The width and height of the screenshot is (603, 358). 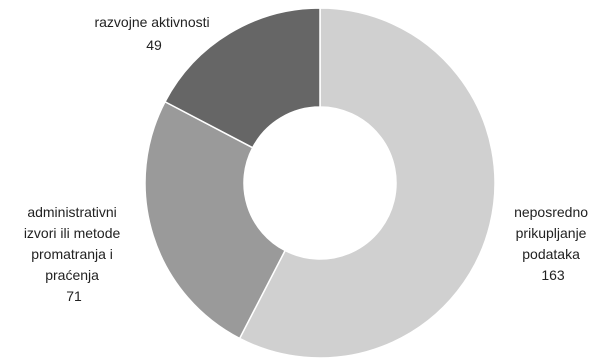 What do you see at coordinates (72, 233) in the screenshot?
I see `slice-label-line: izvori ili metode` at bounding box center [72, 233].